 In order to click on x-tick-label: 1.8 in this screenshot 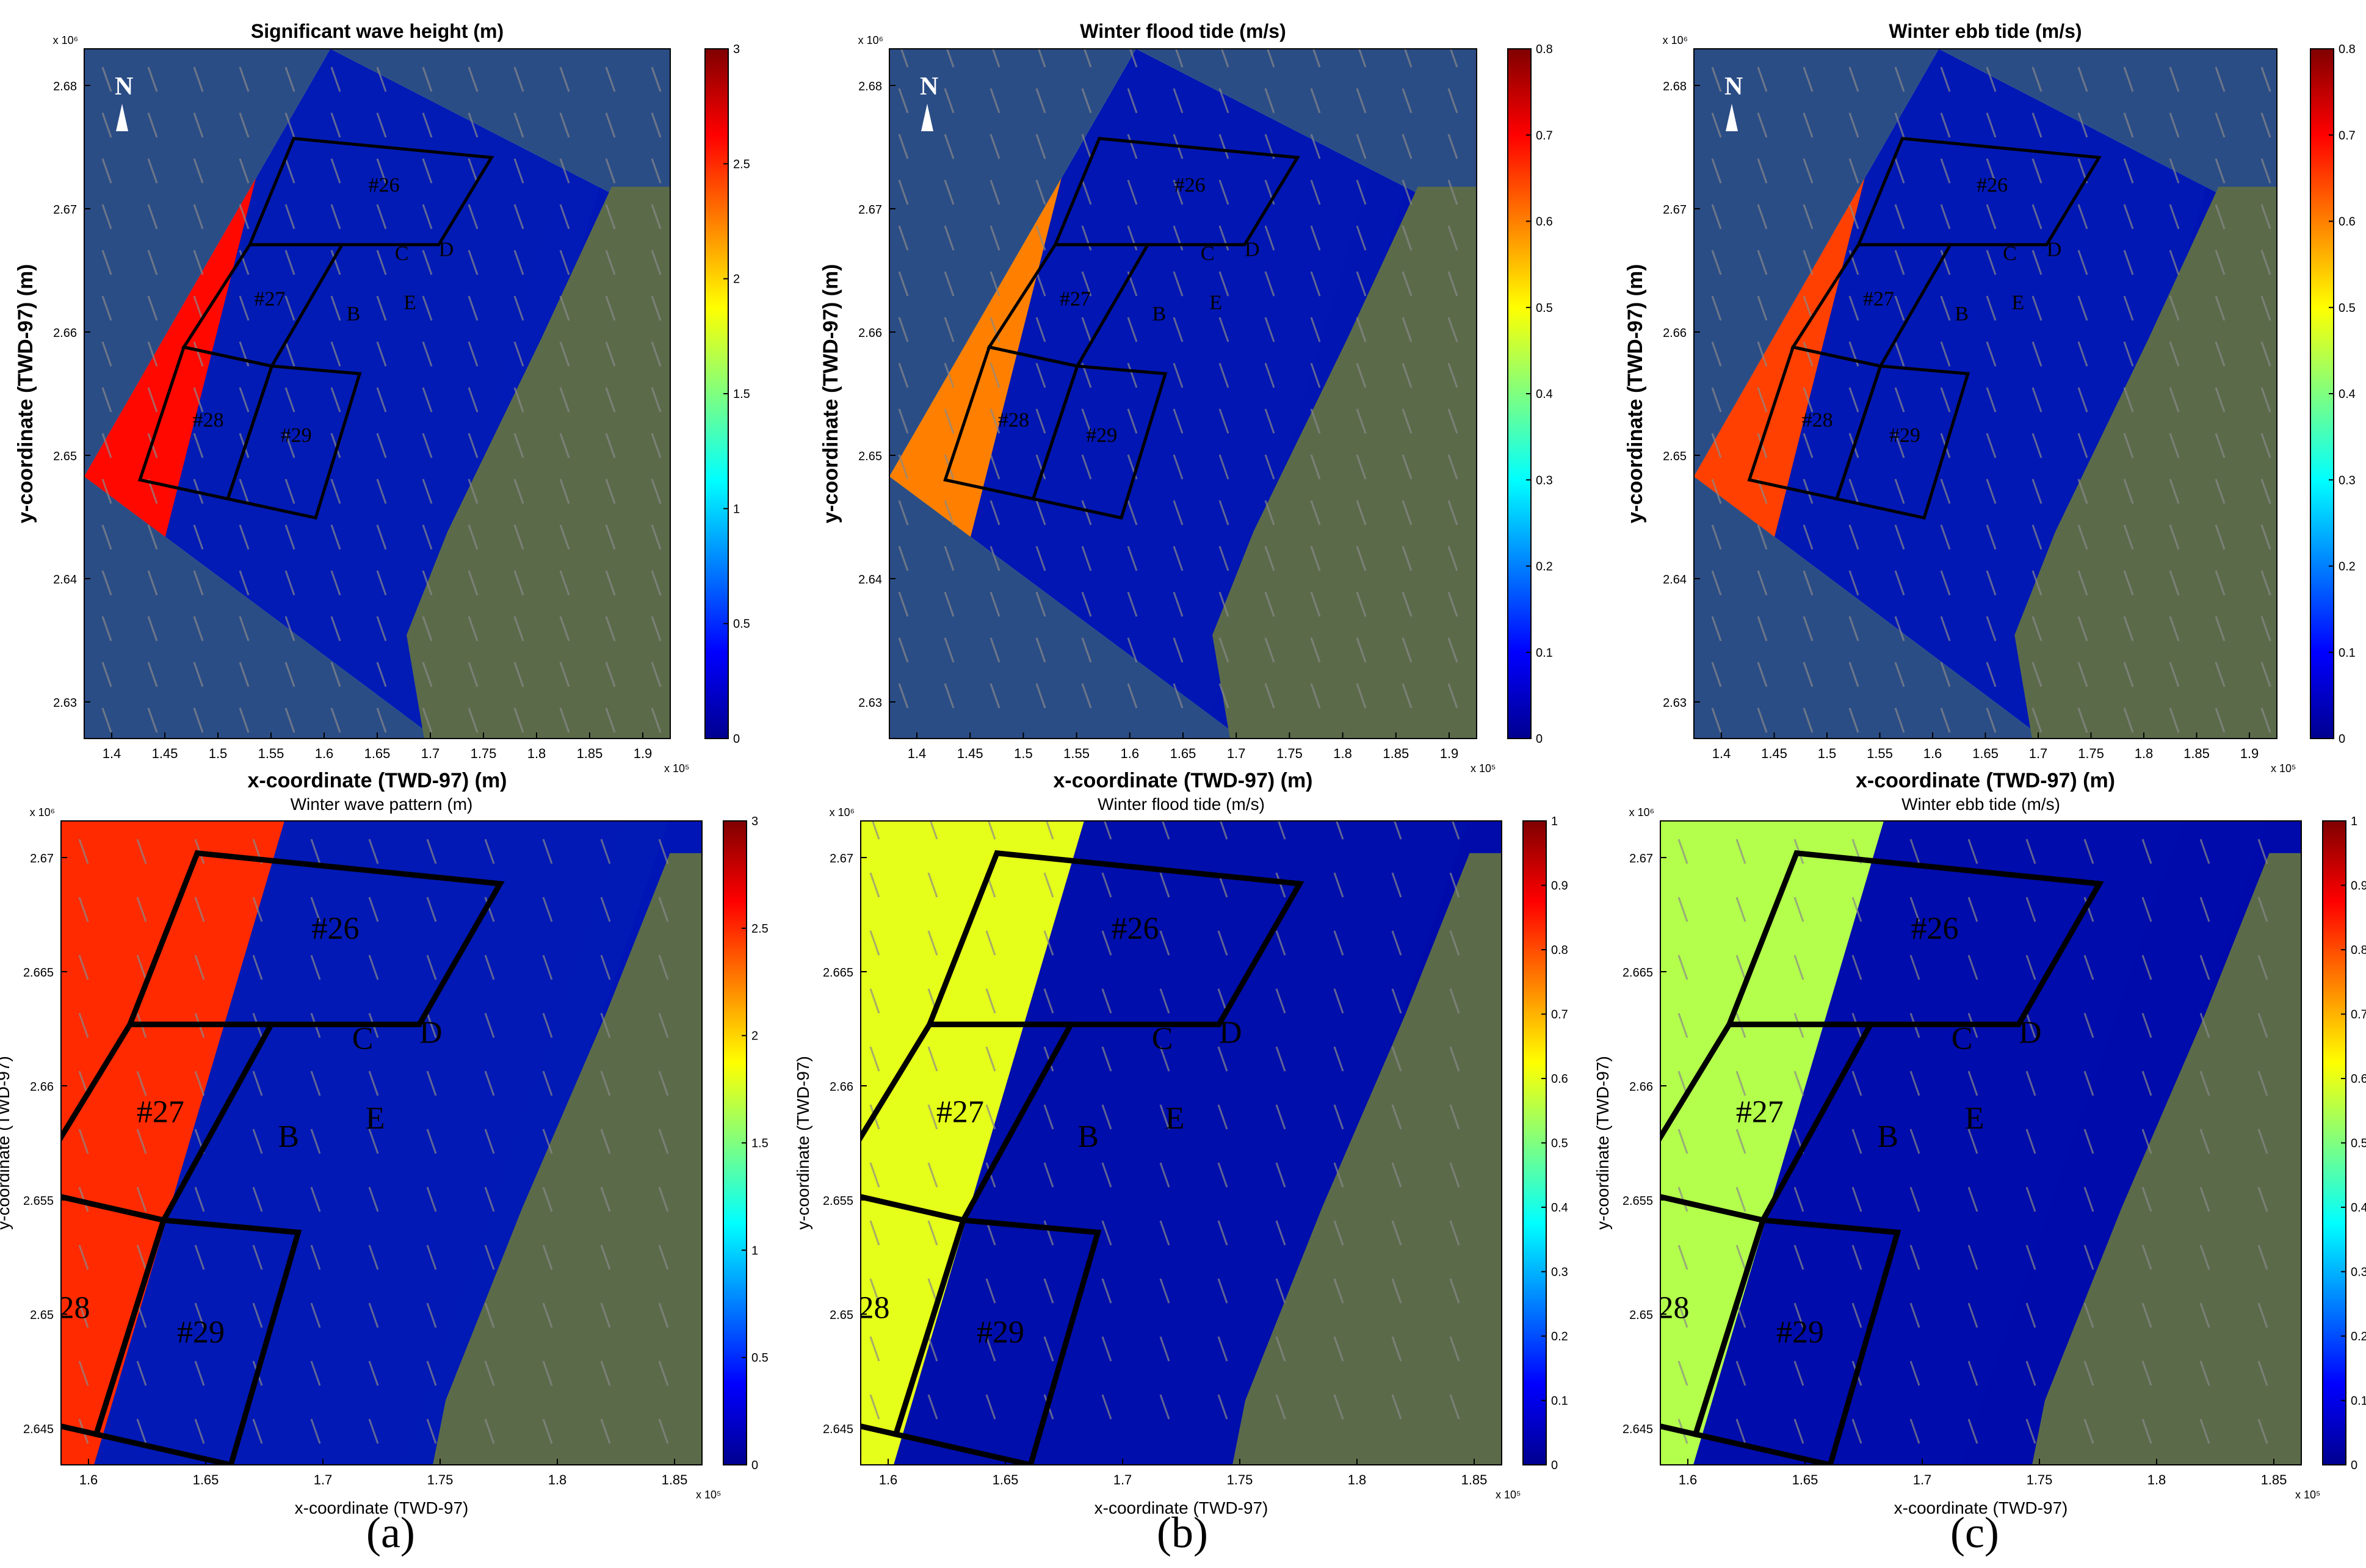, I will do `click(2144, 753)`.